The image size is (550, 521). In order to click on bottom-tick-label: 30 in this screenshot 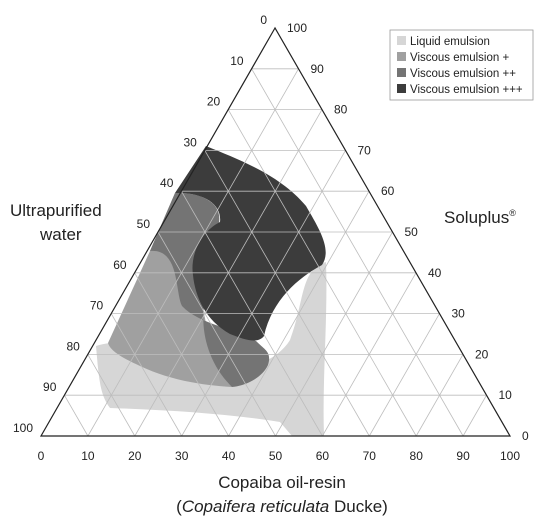, I will do `click(182, 456)`.